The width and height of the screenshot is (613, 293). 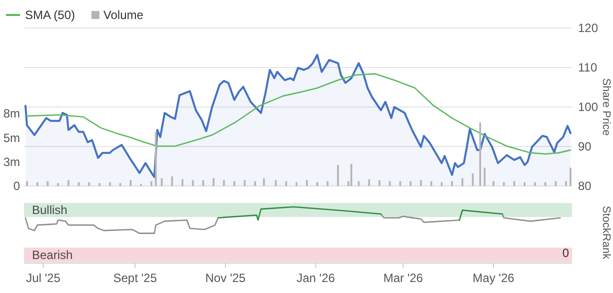 I want to click on y-tick-label: 90, so click(x=585, y=147).